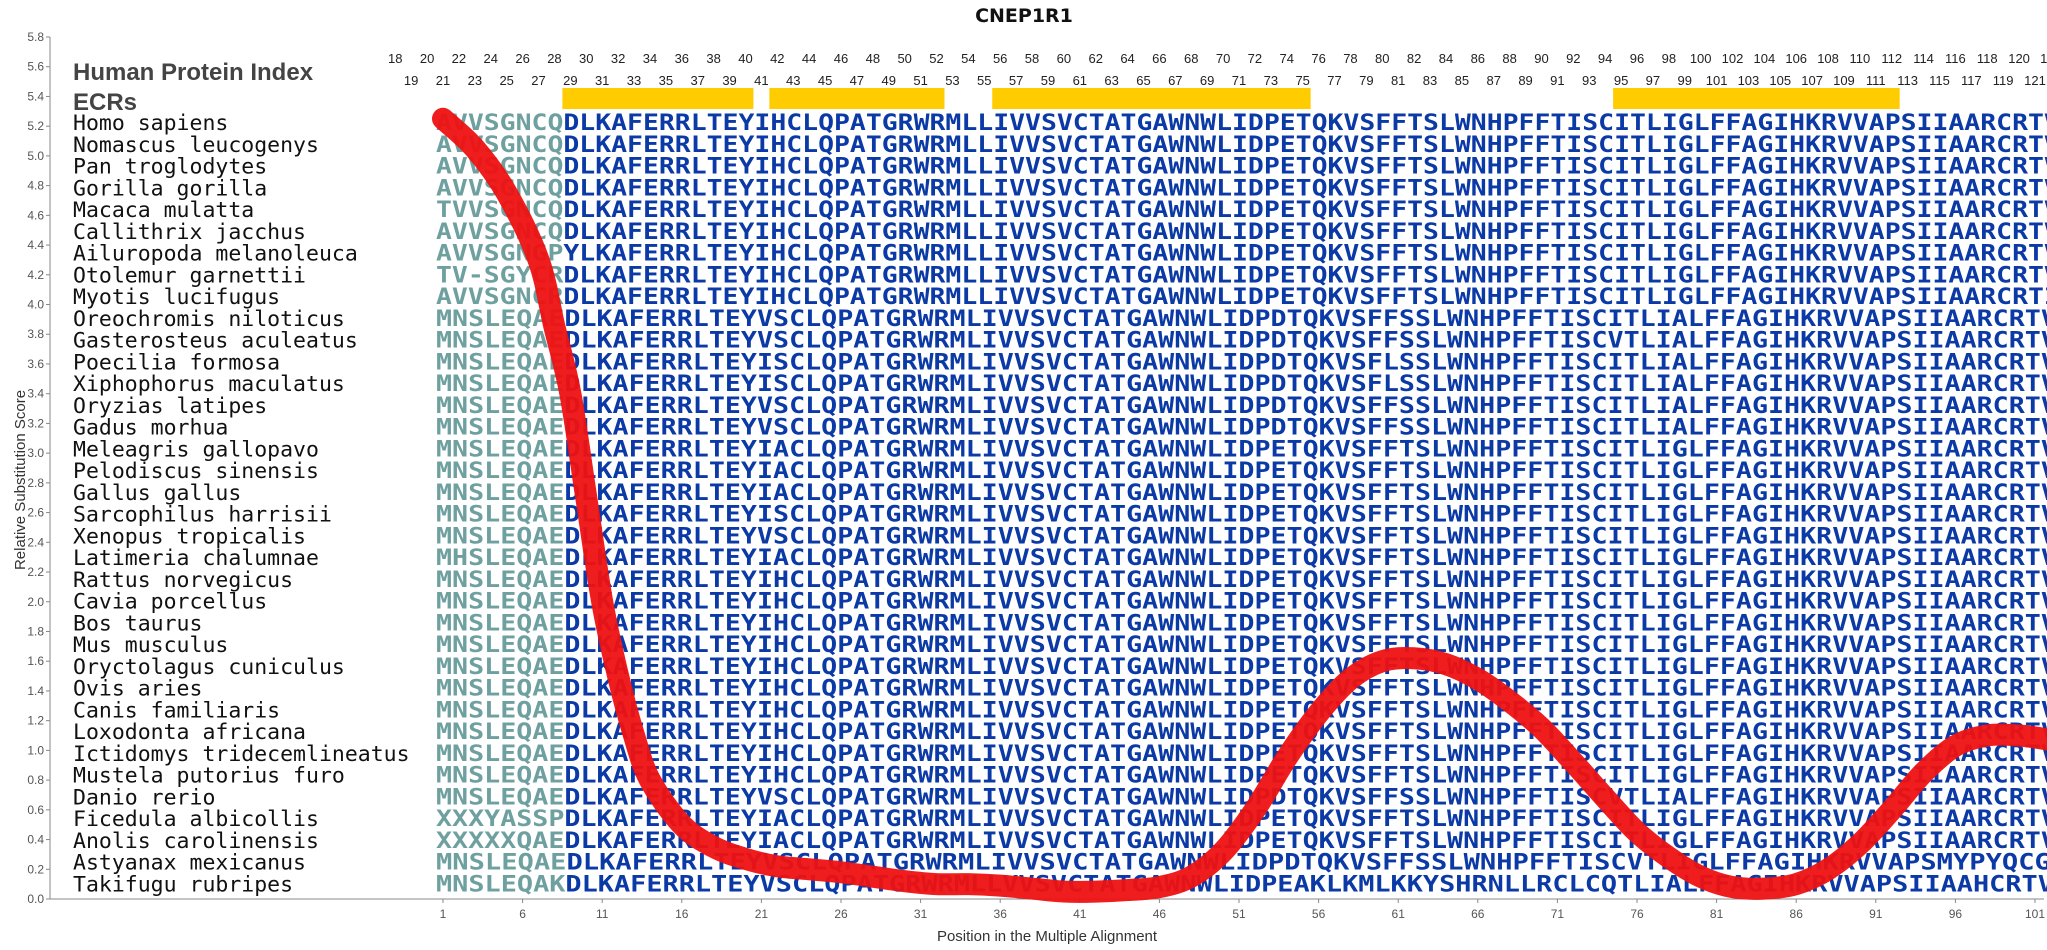 Image resolution: width=2047 pixels, height=950 pixels. What do you see at coordinates (809, 58) in the screenshot?
I see `index-label-top: 44` at bounding box center [809, 58].